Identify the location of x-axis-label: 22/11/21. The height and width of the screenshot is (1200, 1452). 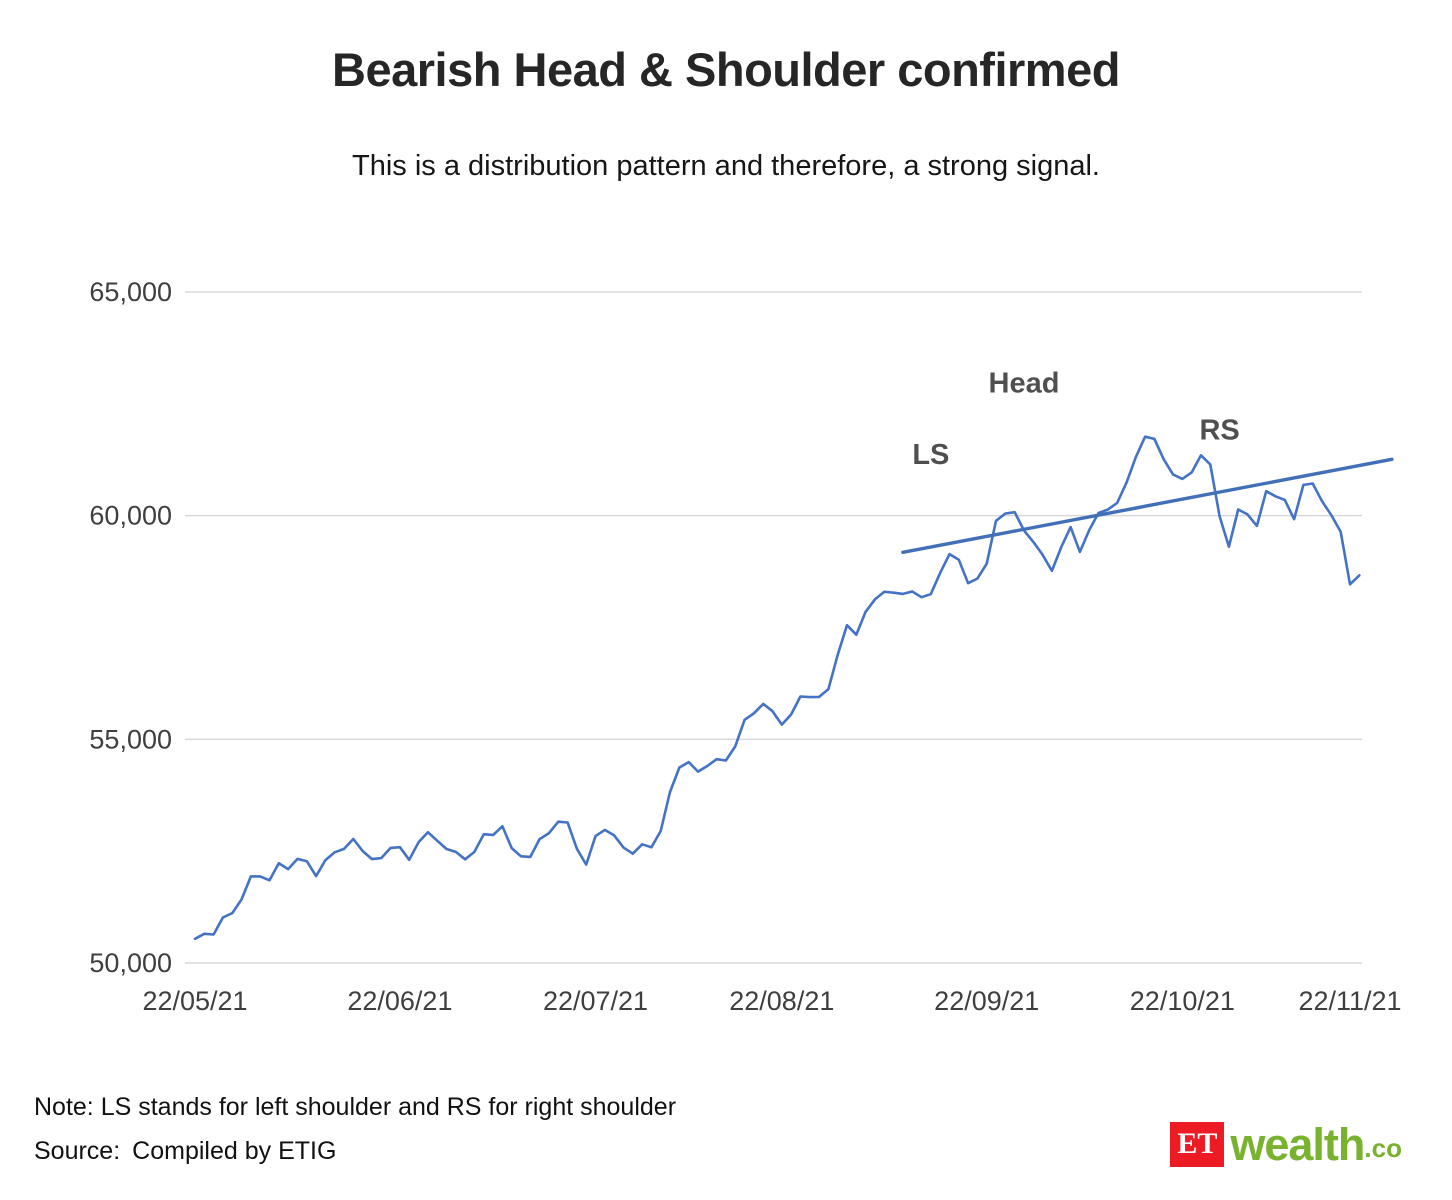
(1349, 1001).